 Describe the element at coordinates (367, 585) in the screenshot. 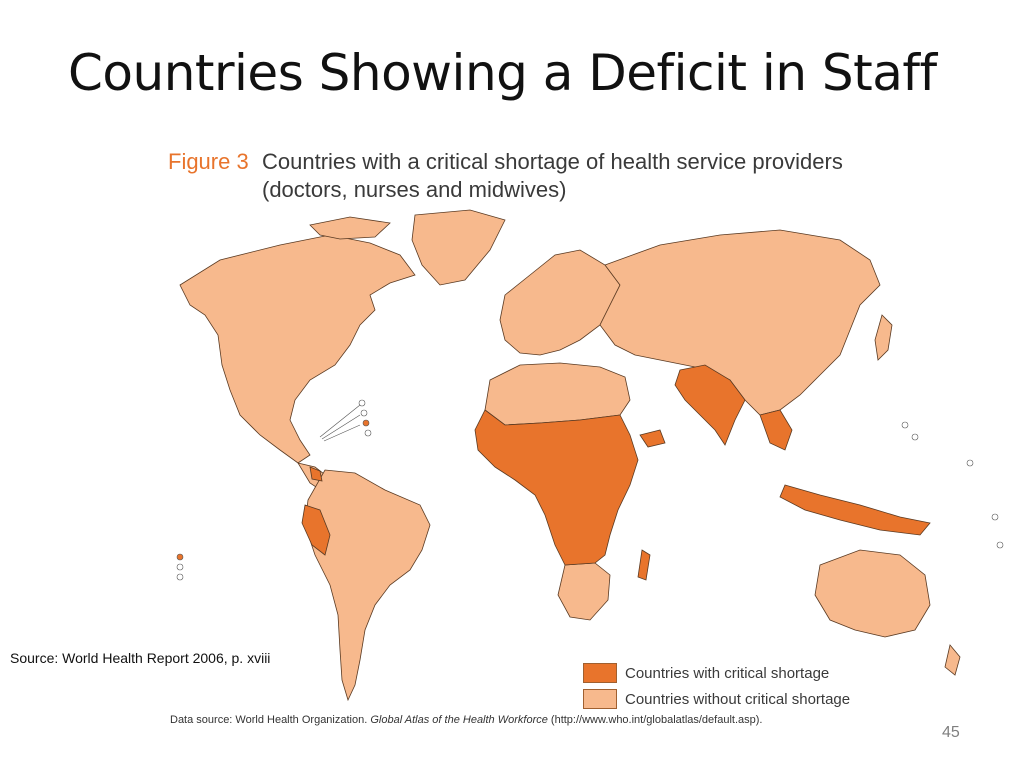

I see `south-america-shape` at that location.